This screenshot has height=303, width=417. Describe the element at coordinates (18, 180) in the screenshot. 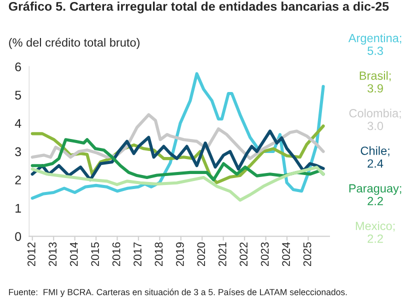

I see `y-tick-label: 2` at that location.